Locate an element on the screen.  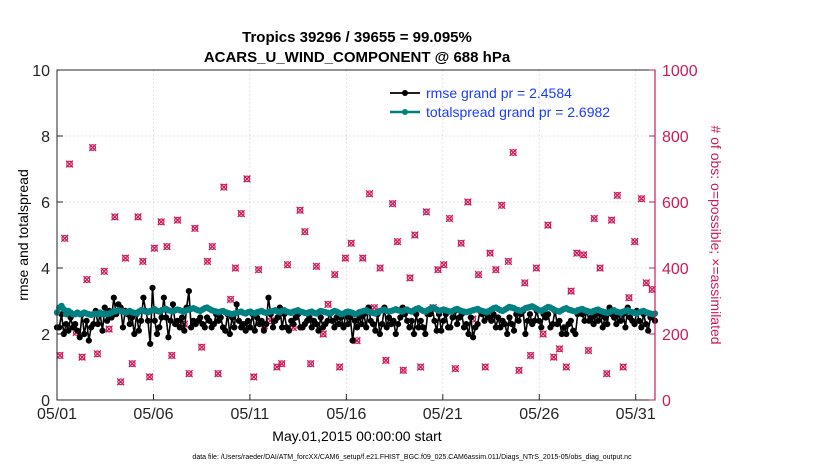
x-tick-label: 05/01 is located at coordinates (57, 414).